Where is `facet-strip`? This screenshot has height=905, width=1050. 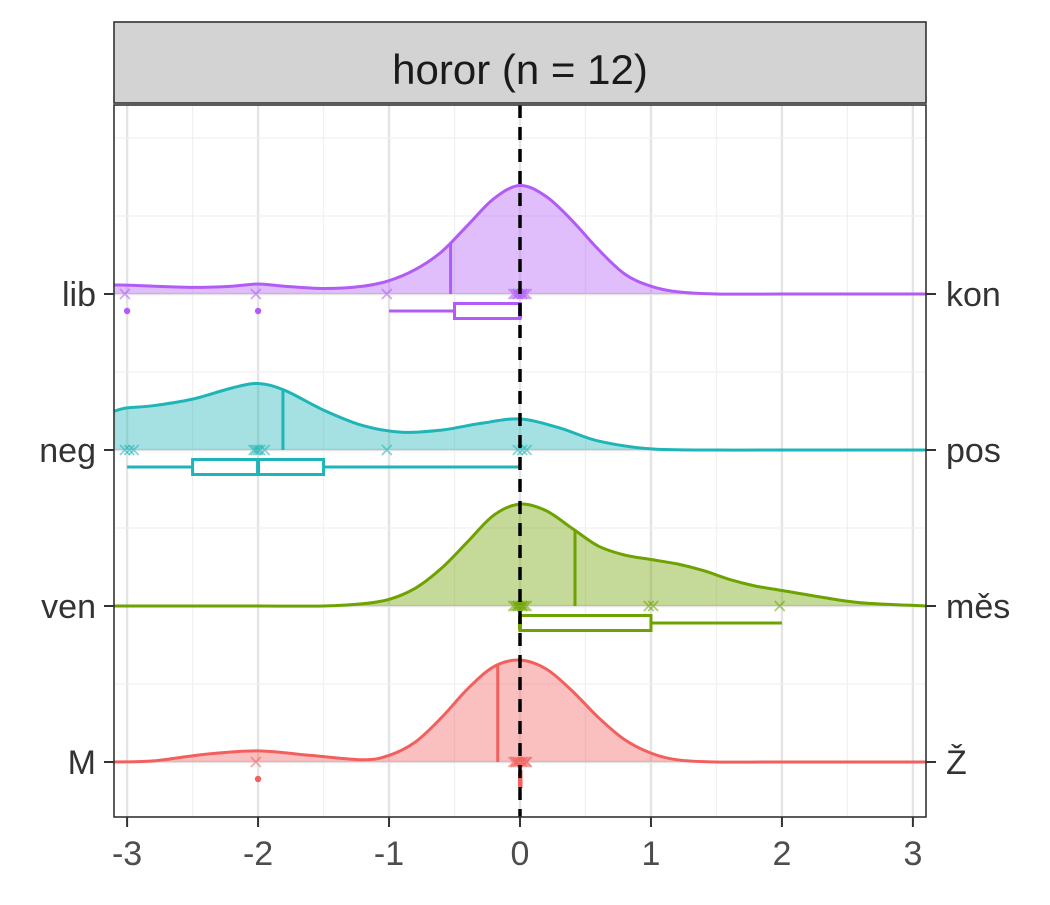
facet-strip is located at coordinates (520, 62).